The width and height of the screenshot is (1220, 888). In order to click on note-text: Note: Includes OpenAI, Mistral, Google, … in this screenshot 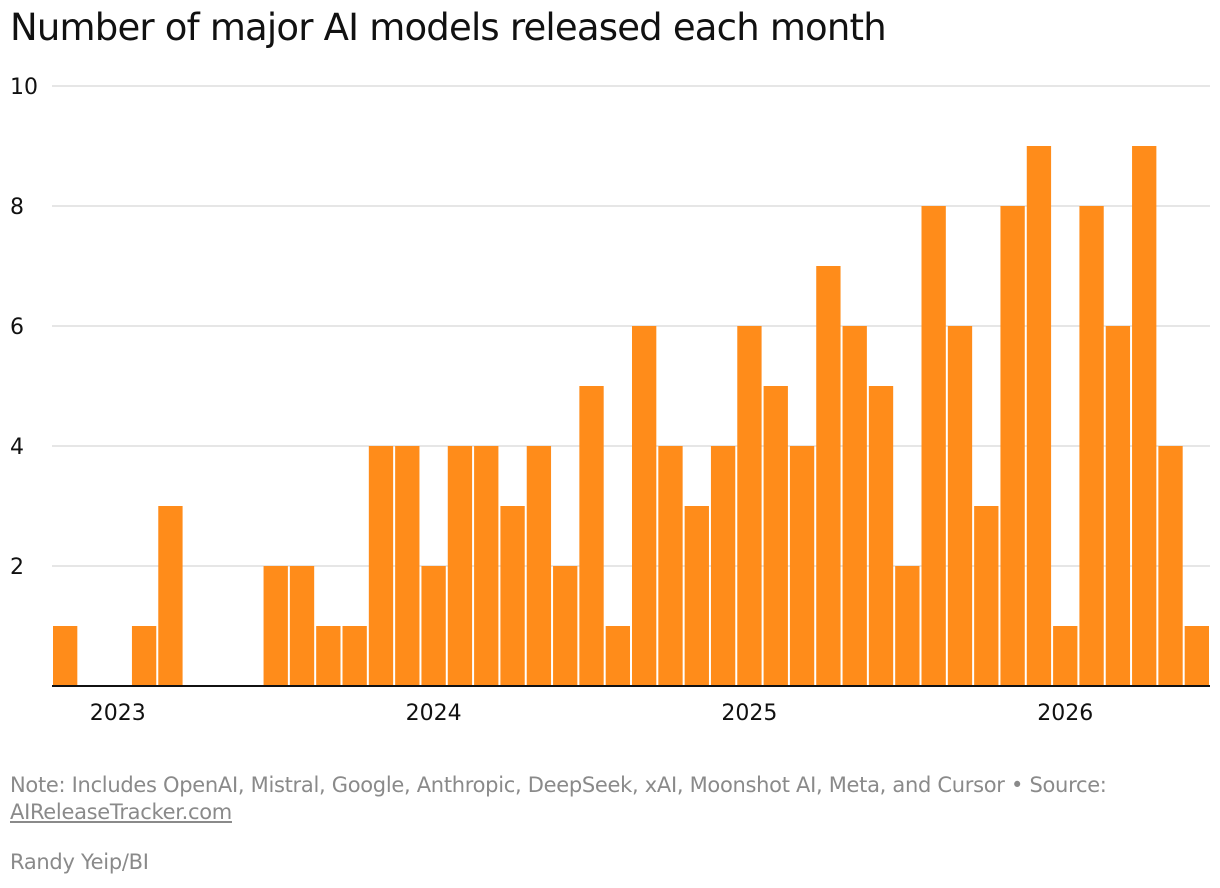, I will do `click(558, 785)`.